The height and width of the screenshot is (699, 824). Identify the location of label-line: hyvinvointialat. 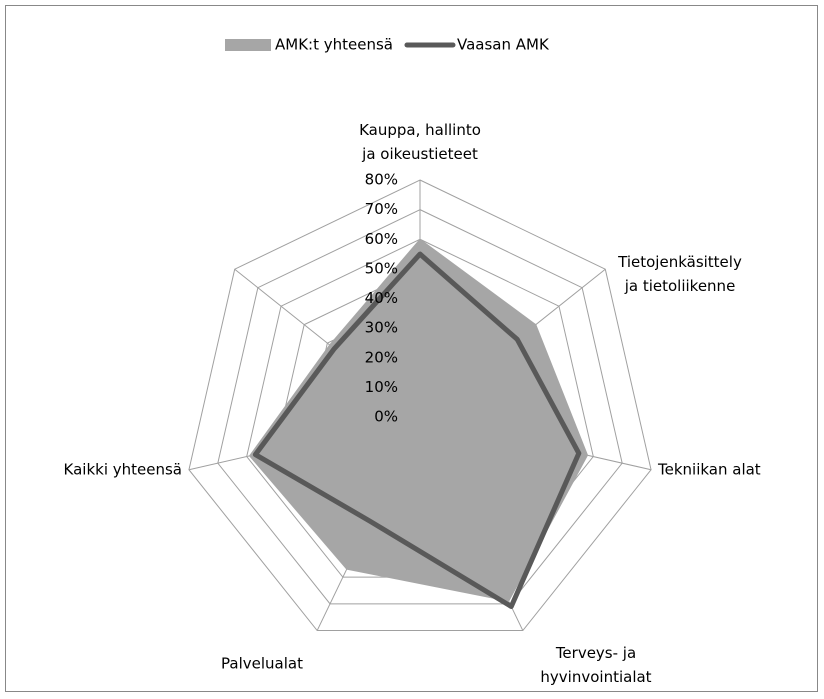
(595, 677).